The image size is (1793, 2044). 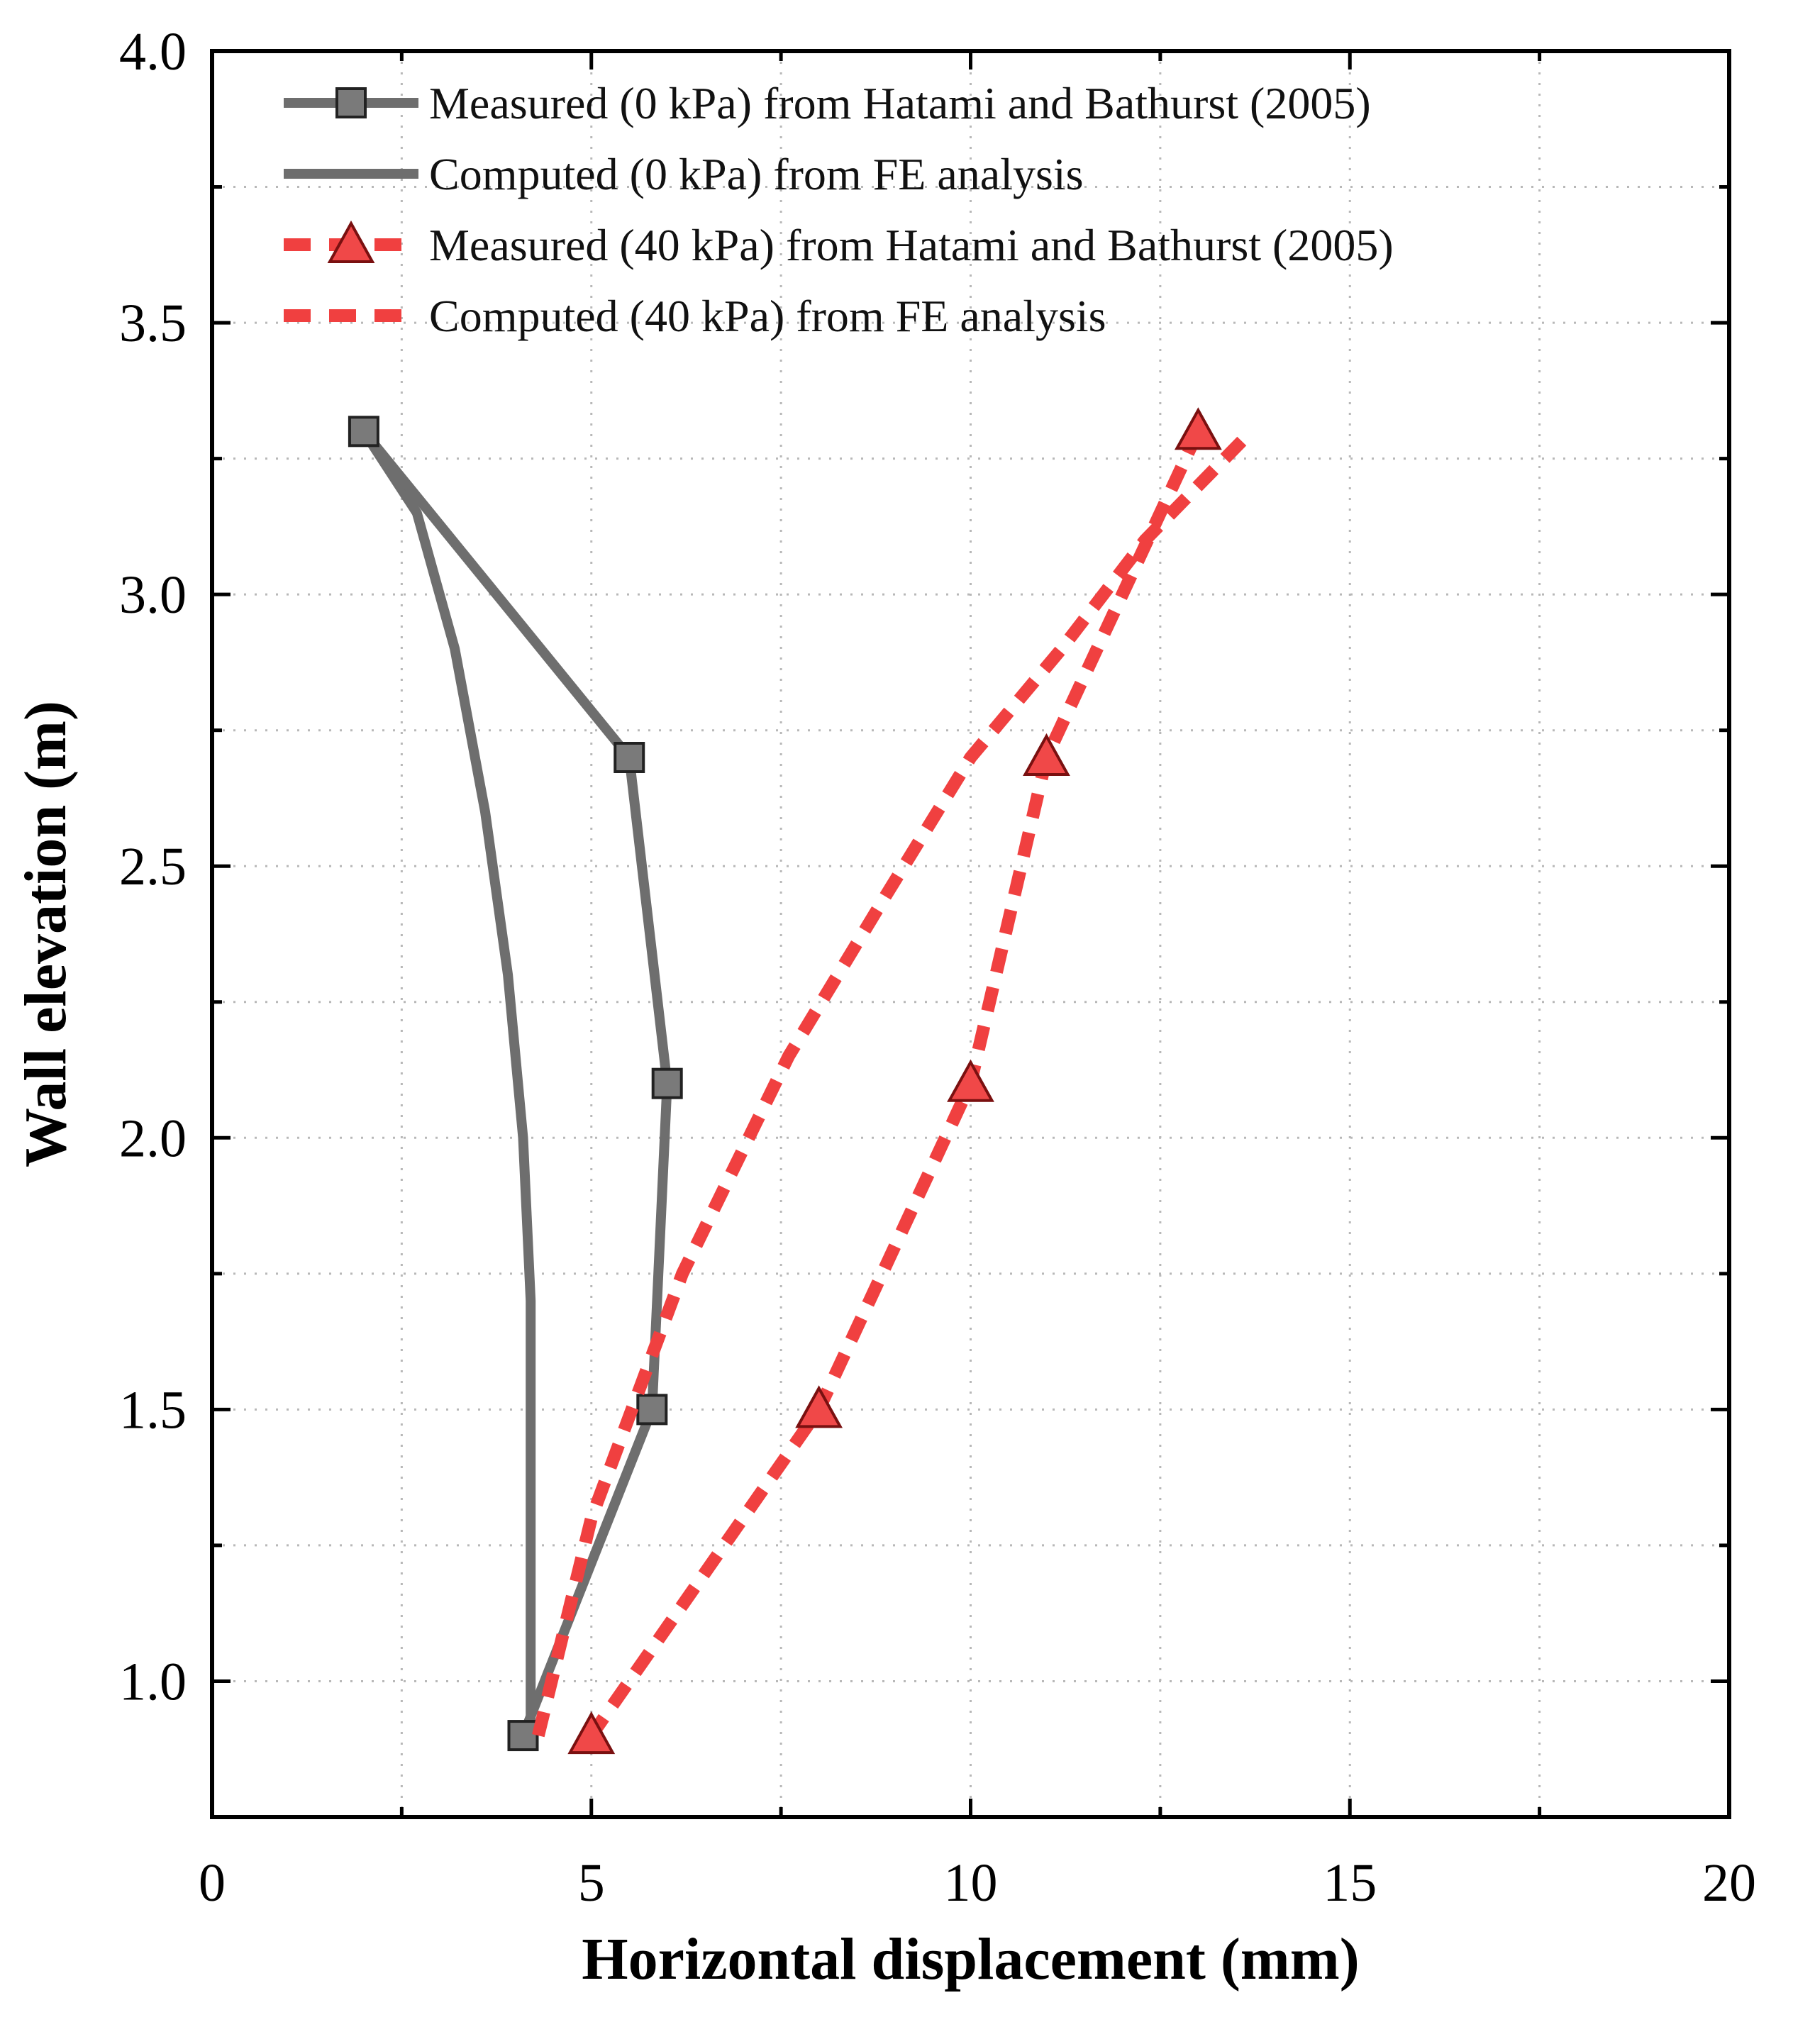 I want to click on y-tick-label: 1.0, so click(x=153, y=1681).